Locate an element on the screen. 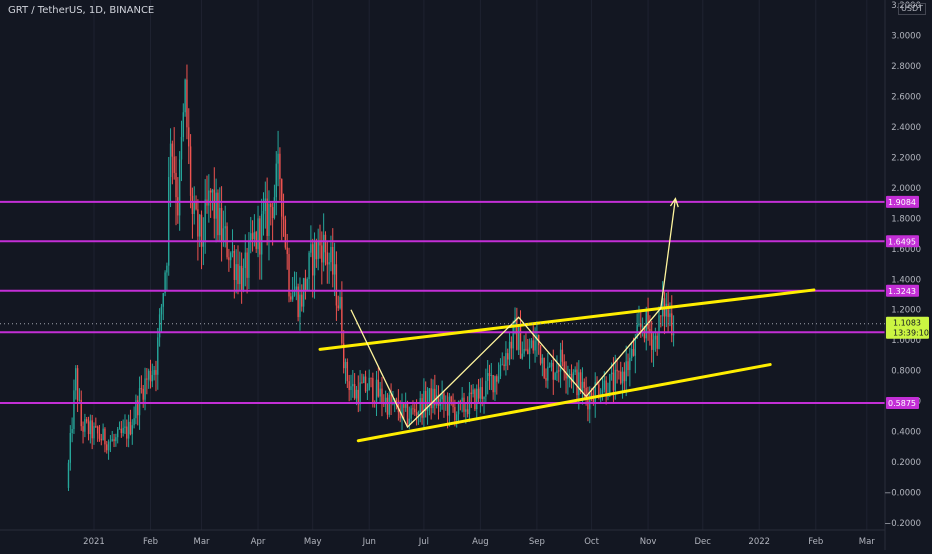  price-tick-label: 0.8000 is located at coordinates (906, 372).